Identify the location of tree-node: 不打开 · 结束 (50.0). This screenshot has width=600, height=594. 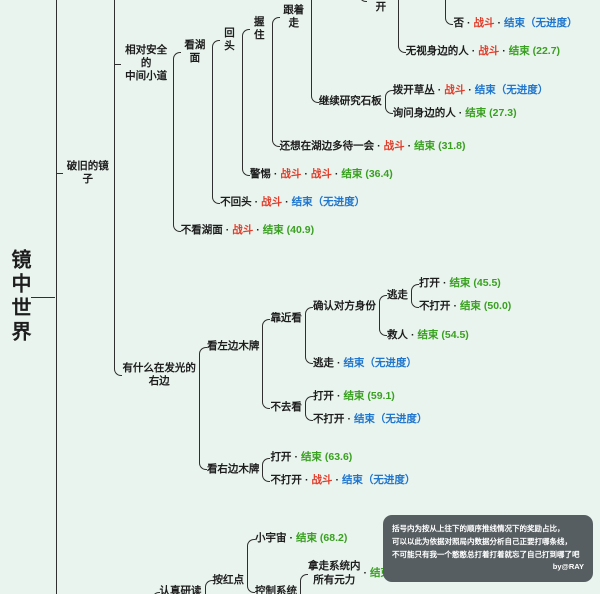
(465, 306).